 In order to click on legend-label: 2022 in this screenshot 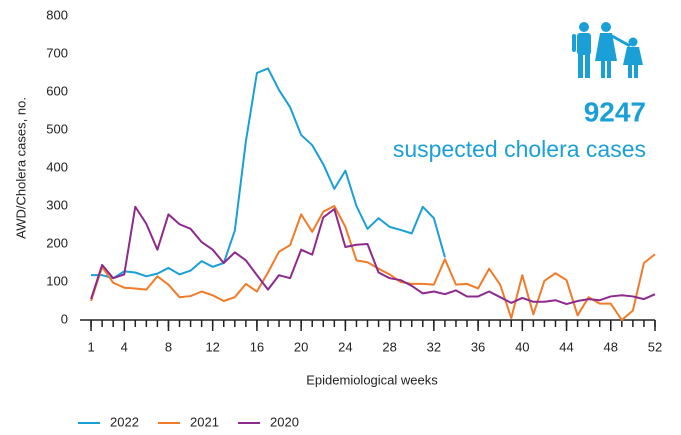, I will do `click(124, 421)`.